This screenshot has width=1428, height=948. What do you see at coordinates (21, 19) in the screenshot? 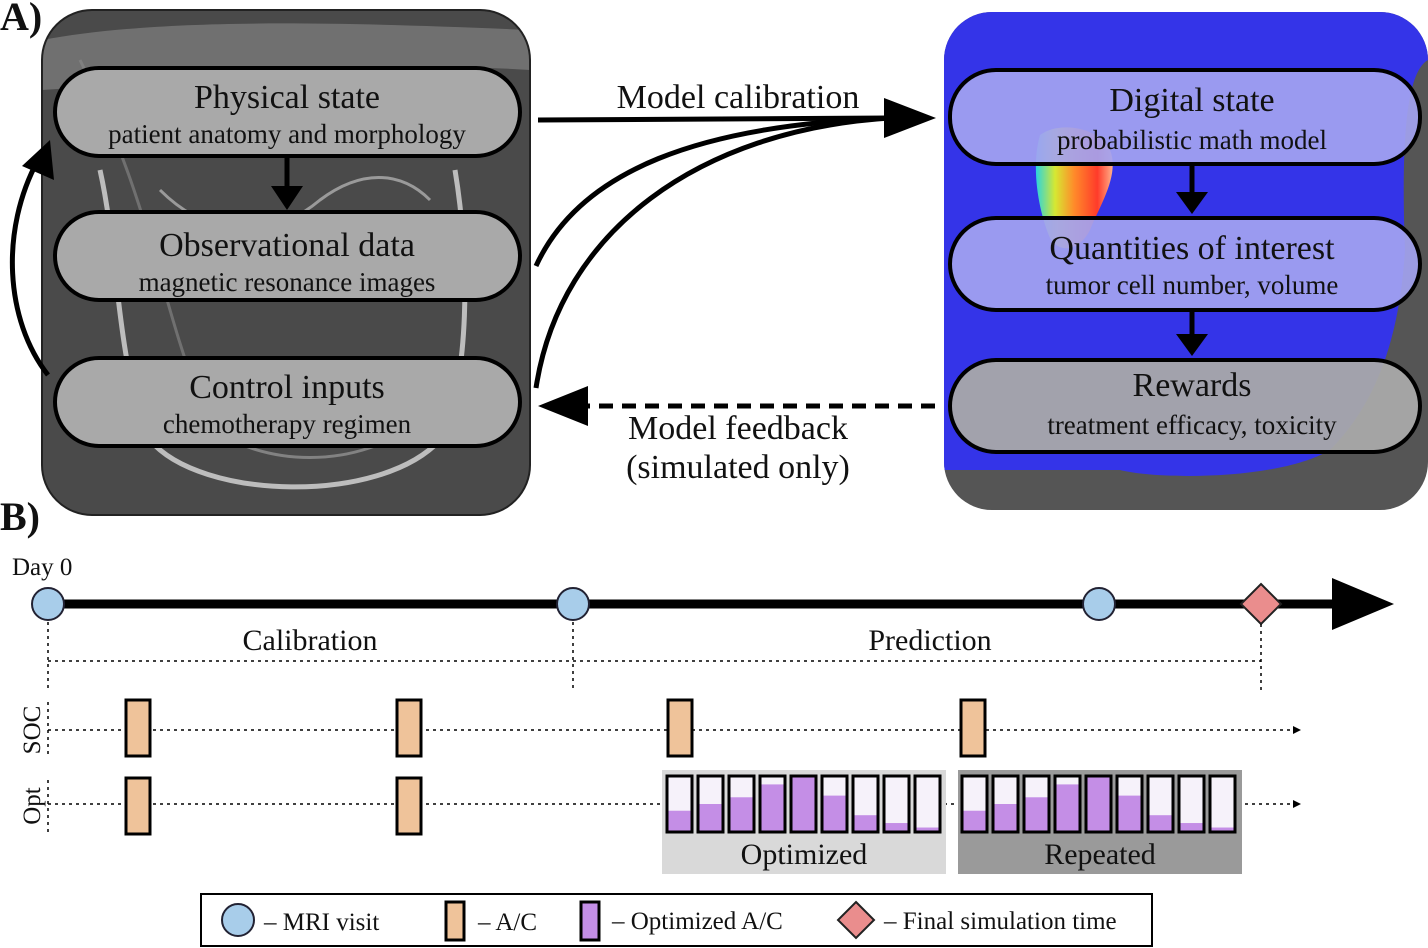
I see `panel-a-label: A)` at bounding box center [21, 19].